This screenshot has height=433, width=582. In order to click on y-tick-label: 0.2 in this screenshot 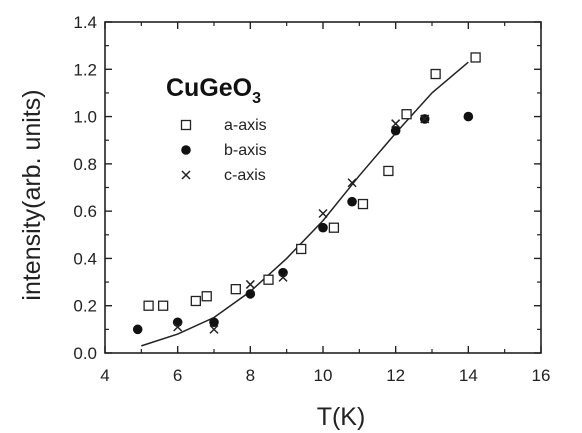, I will do `click(85, 306)`.